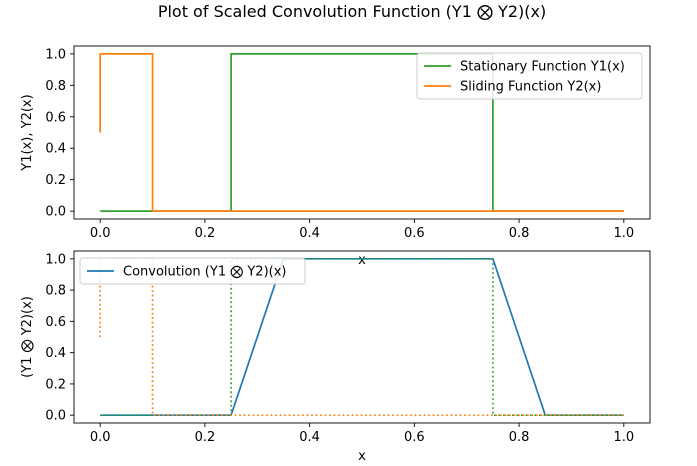 The image size is (697, 466). I want to click on y-axis-label: (Y1 ⨂ Y2)(x), so click(27, 337).